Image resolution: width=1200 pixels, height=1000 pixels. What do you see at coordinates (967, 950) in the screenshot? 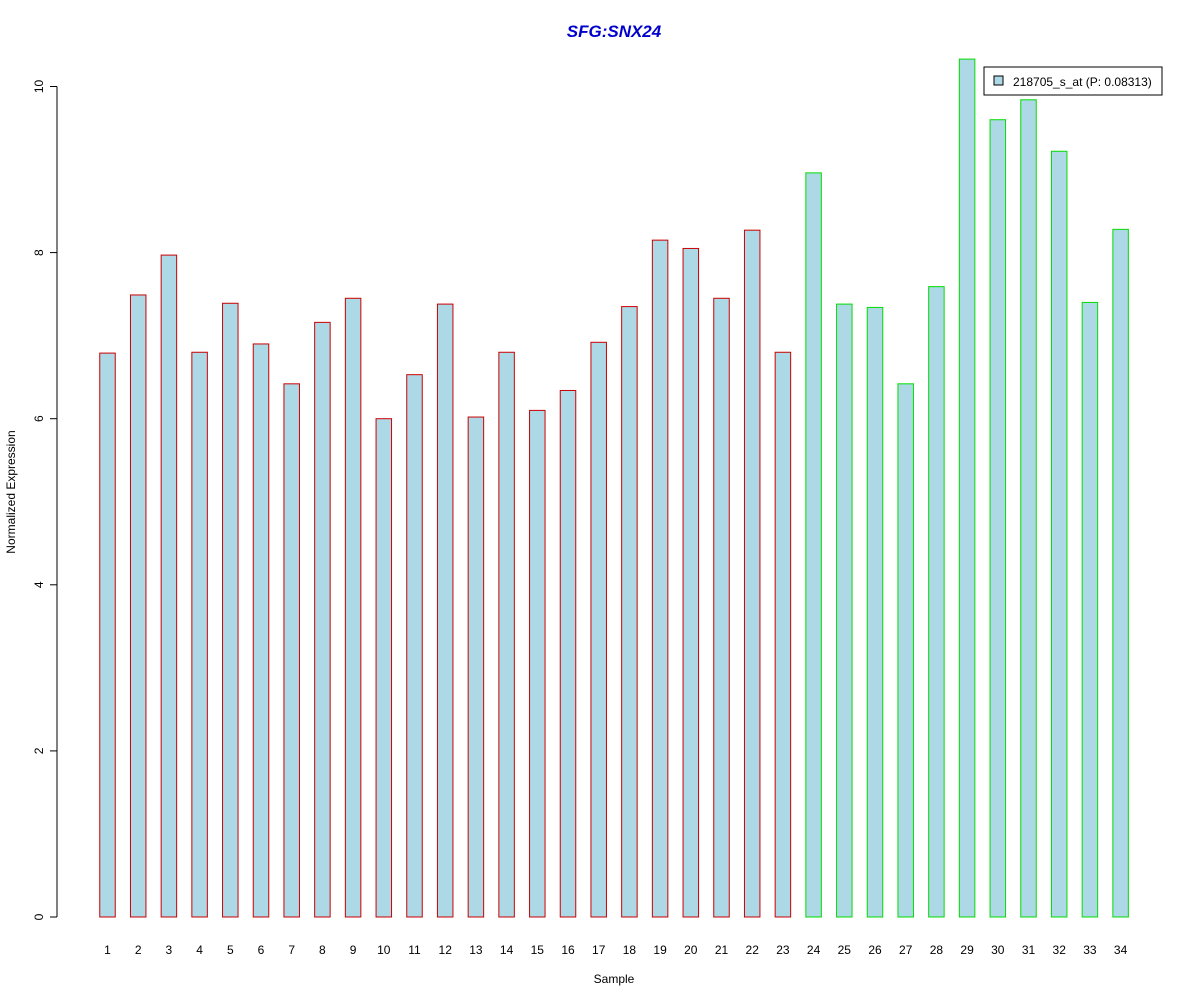
I see `x-tick-label: 29` at bounding box center [967, 950].